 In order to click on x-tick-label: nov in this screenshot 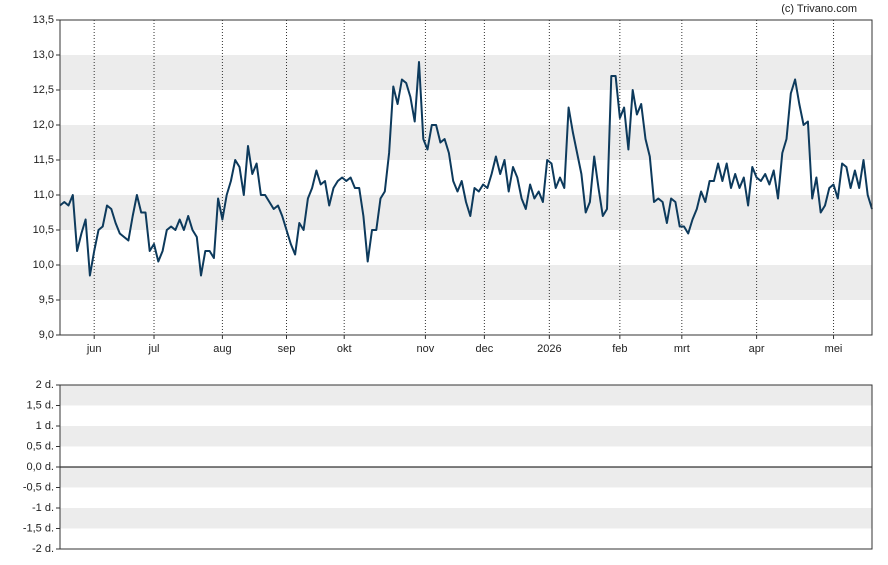, I will do `click(426, 349)`.